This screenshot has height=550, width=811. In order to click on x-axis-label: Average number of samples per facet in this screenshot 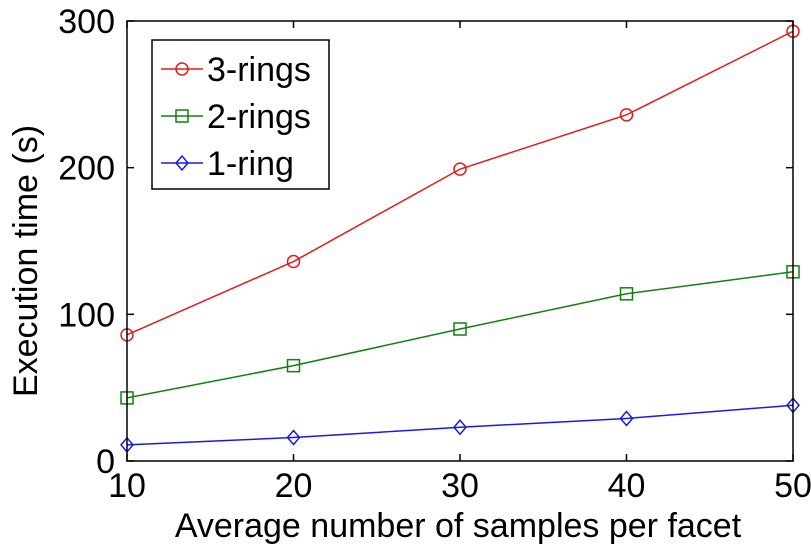, I will do `click(458, 526)`.